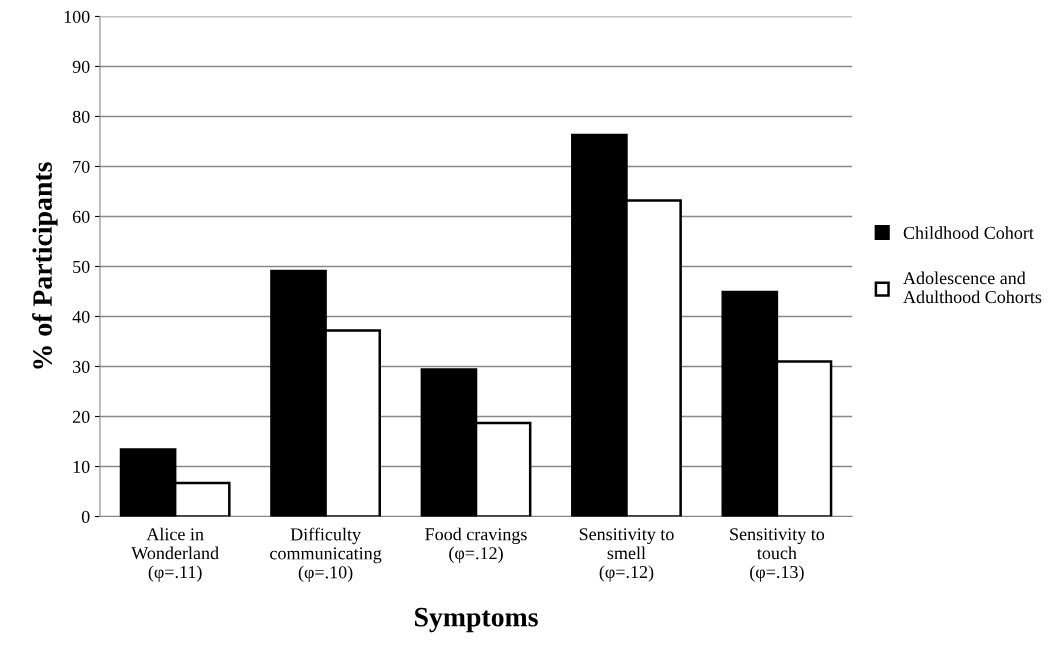 This screenshot has width=1052, height=658. What do you see at coordinates (81, 316) in the screenshot?
I see `y-tick-label: 40` at bounding box center [81, 316].